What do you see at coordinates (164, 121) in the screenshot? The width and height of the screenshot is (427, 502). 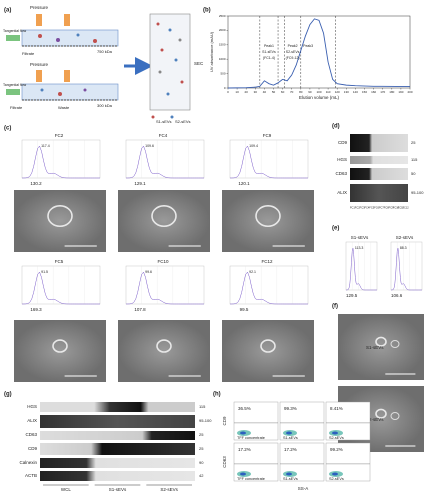 I see `legend-label: S1-sEVs` at bounding box center [164, 121].